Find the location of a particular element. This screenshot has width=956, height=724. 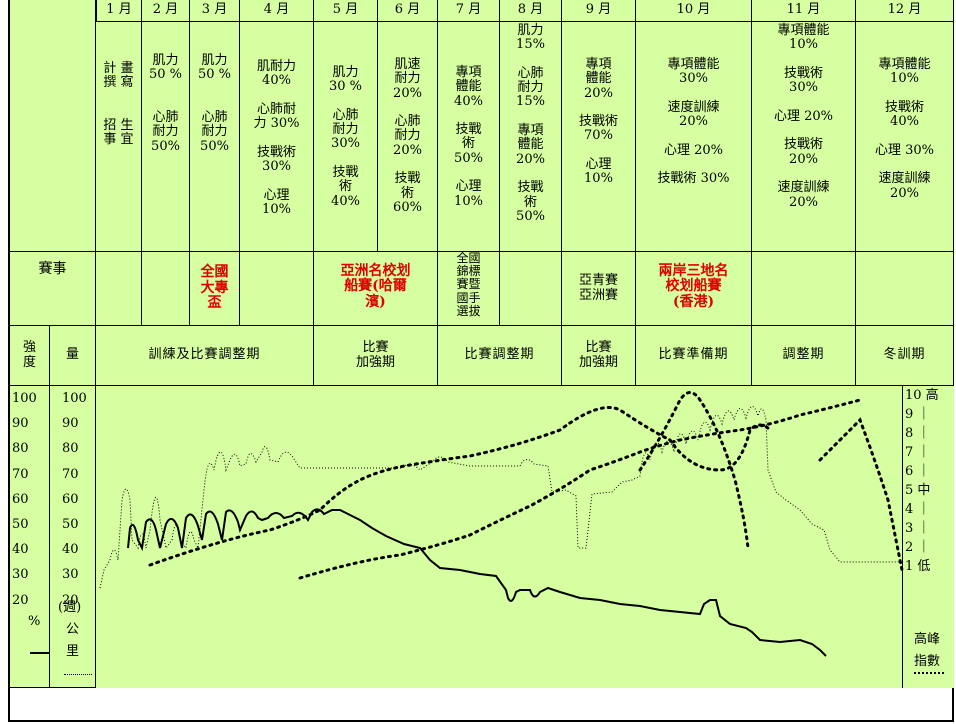

volume-tick: 80 is located at coordinates (70, 449).